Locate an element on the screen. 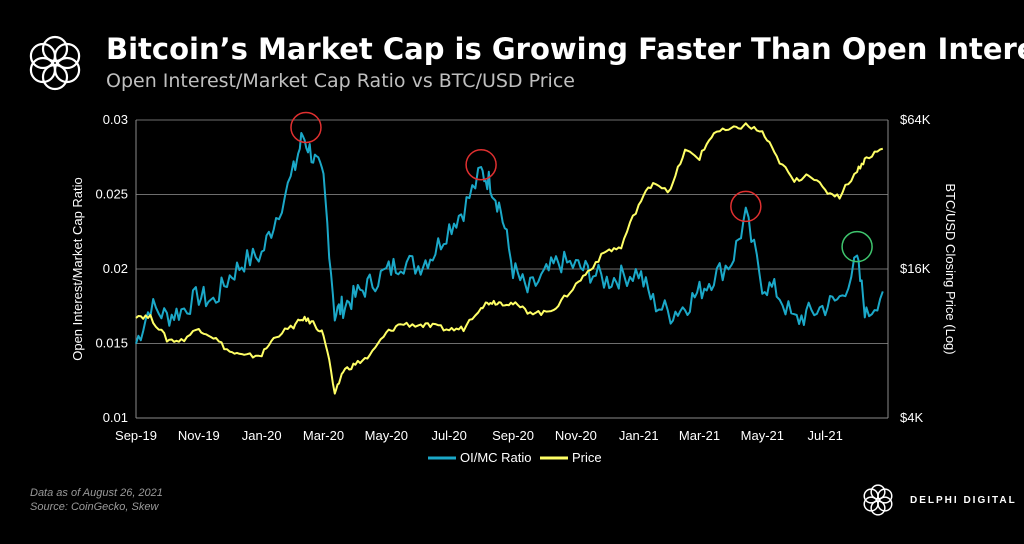  legend-item-oi-mc-ratio: OI/MC Ratio is located at coordinates (496, 457).